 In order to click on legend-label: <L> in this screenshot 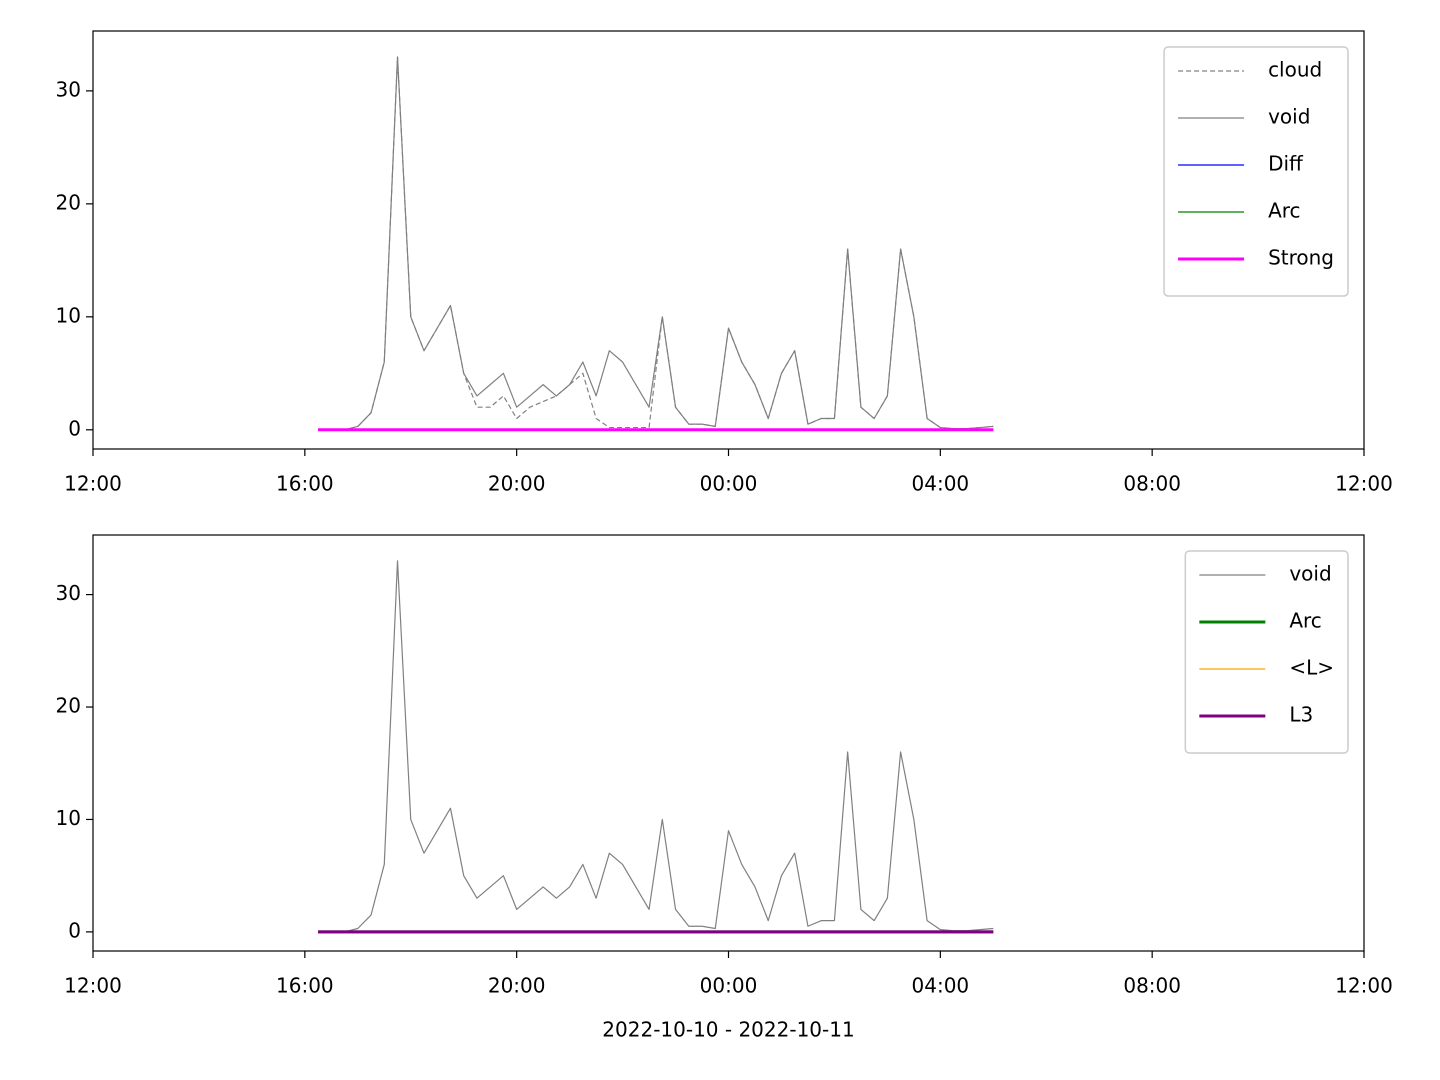, I will do `click(1311, 668)`.